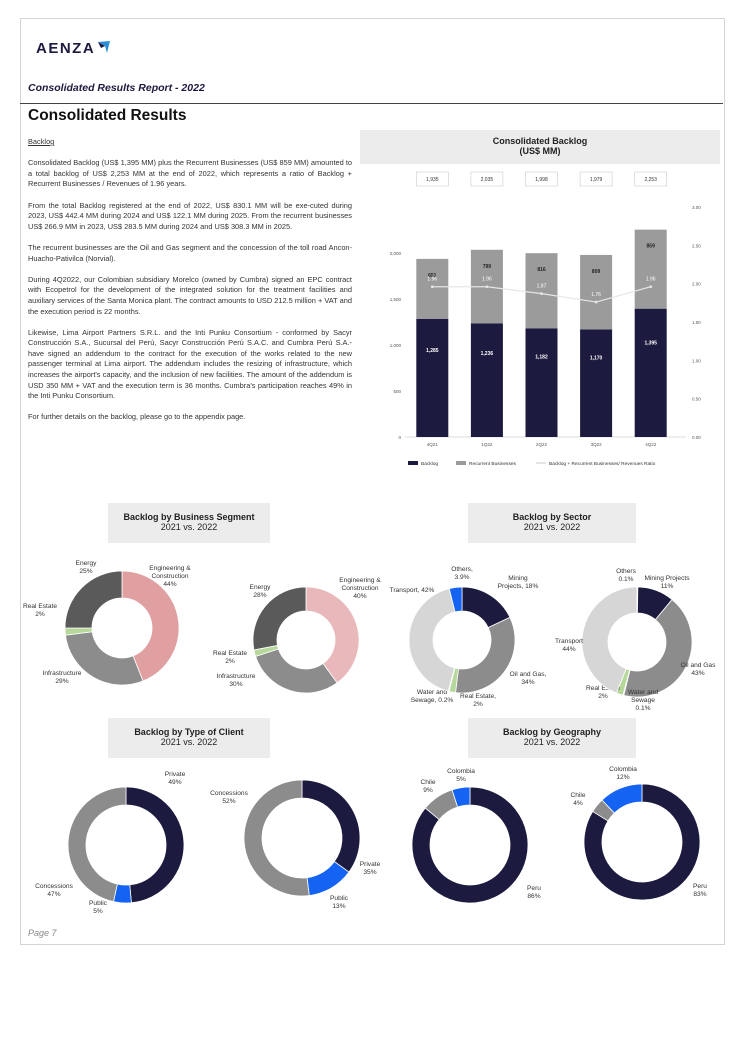 The image size is (744, 1050). I want to click on geography-chart-header: Backlog by Geography 2021 vs. 2022, so click(552, 738).